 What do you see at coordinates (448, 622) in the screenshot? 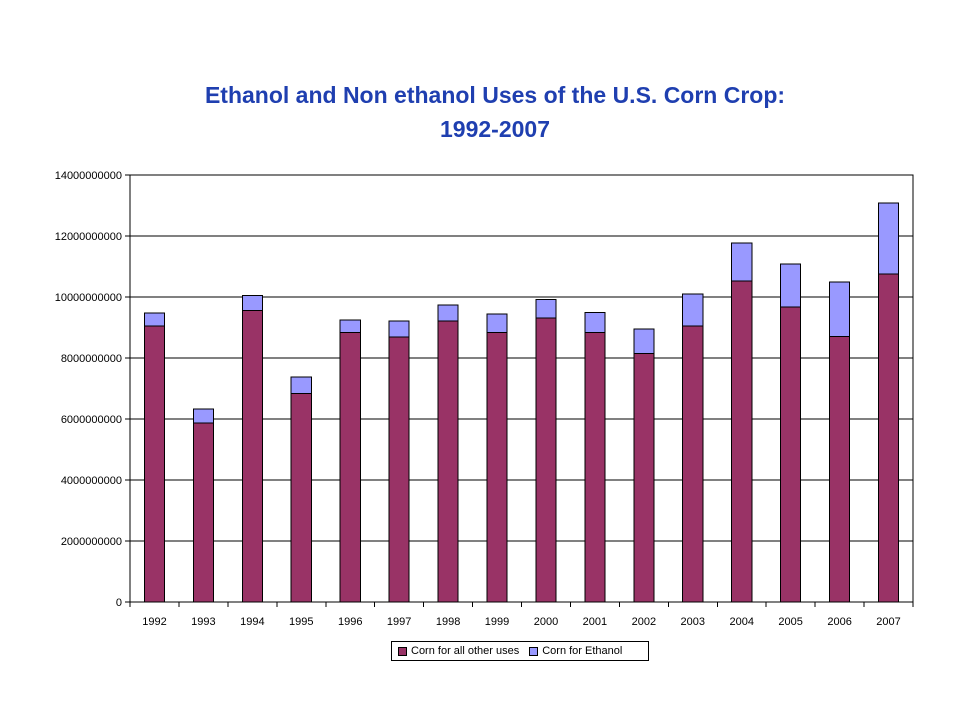
I see `x-tick-label: 1998` at bounding box center [448, 622].